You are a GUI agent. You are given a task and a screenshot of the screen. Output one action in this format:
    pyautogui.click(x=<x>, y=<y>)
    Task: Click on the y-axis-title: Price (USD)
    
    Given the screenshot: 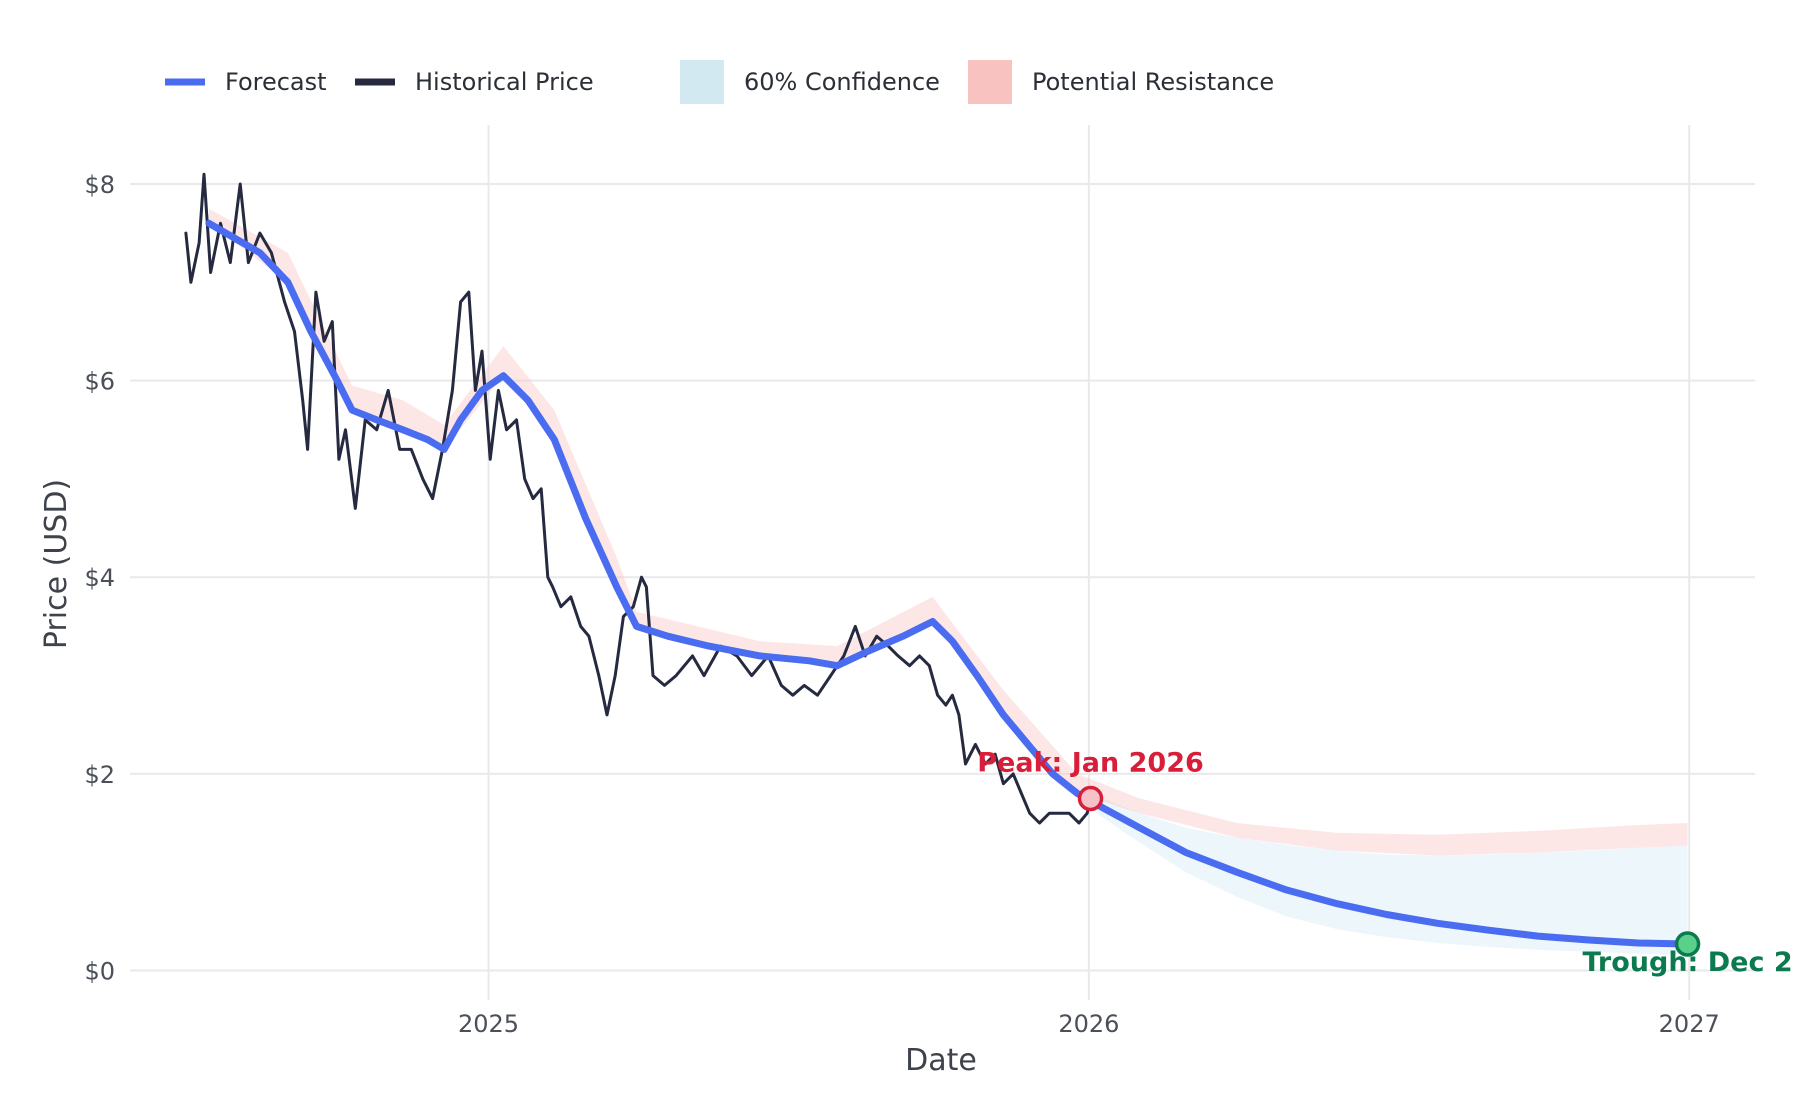 What is the action you would take?
    pyautogui.click(x=56, y=564)
    